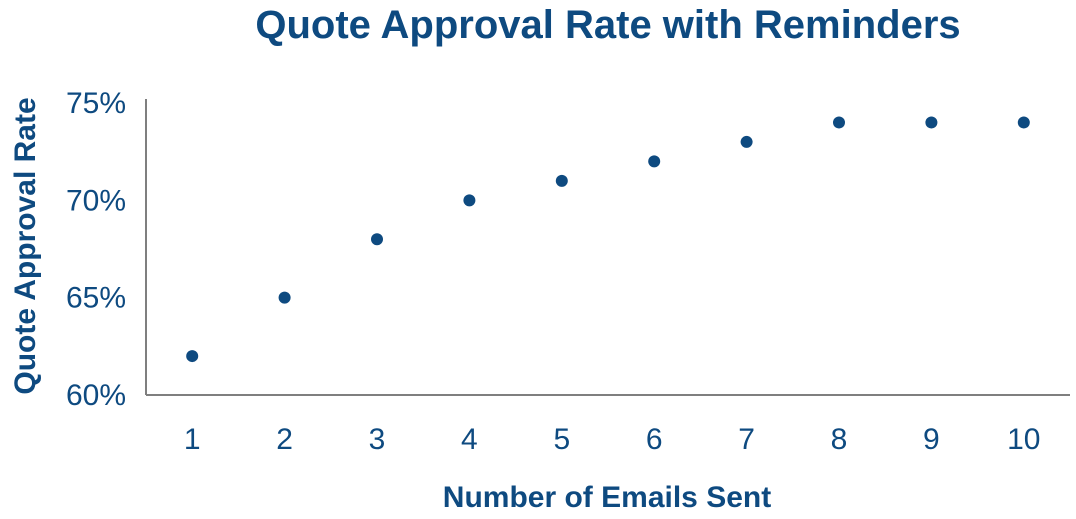 This screenshot has height=519, width=1076. Describe the element at coordinates (746, 439) in the screenshot. I see `x-tick-label: 7` at that location.